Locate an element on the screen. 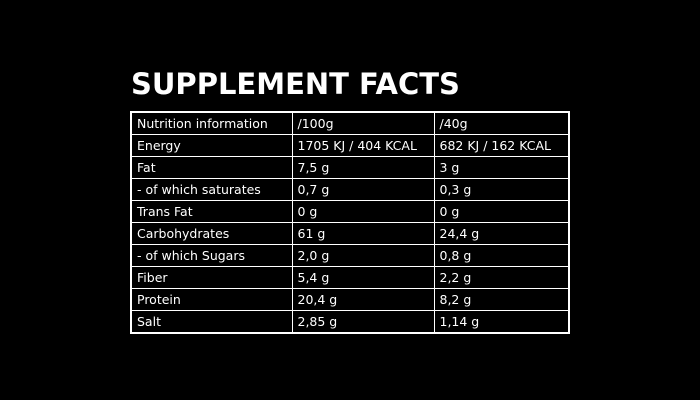 This screenshot has width=700, height=400. row-label: Salt is located at coordinates (211, 322).